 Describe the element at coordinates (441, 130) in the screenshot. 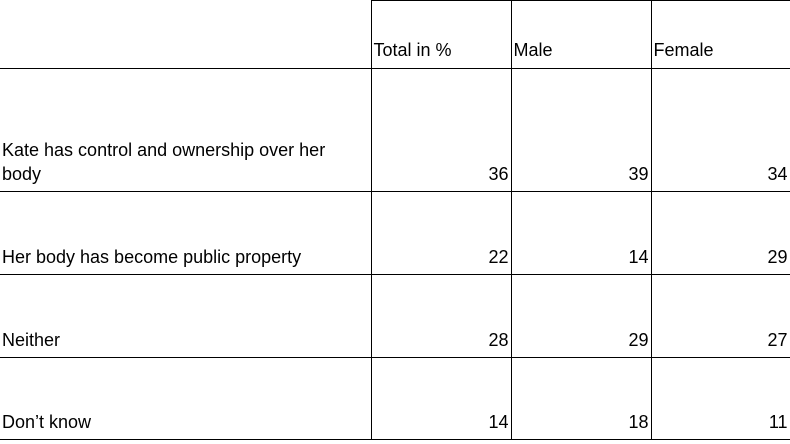

I see `value-cell: 36` at that location.